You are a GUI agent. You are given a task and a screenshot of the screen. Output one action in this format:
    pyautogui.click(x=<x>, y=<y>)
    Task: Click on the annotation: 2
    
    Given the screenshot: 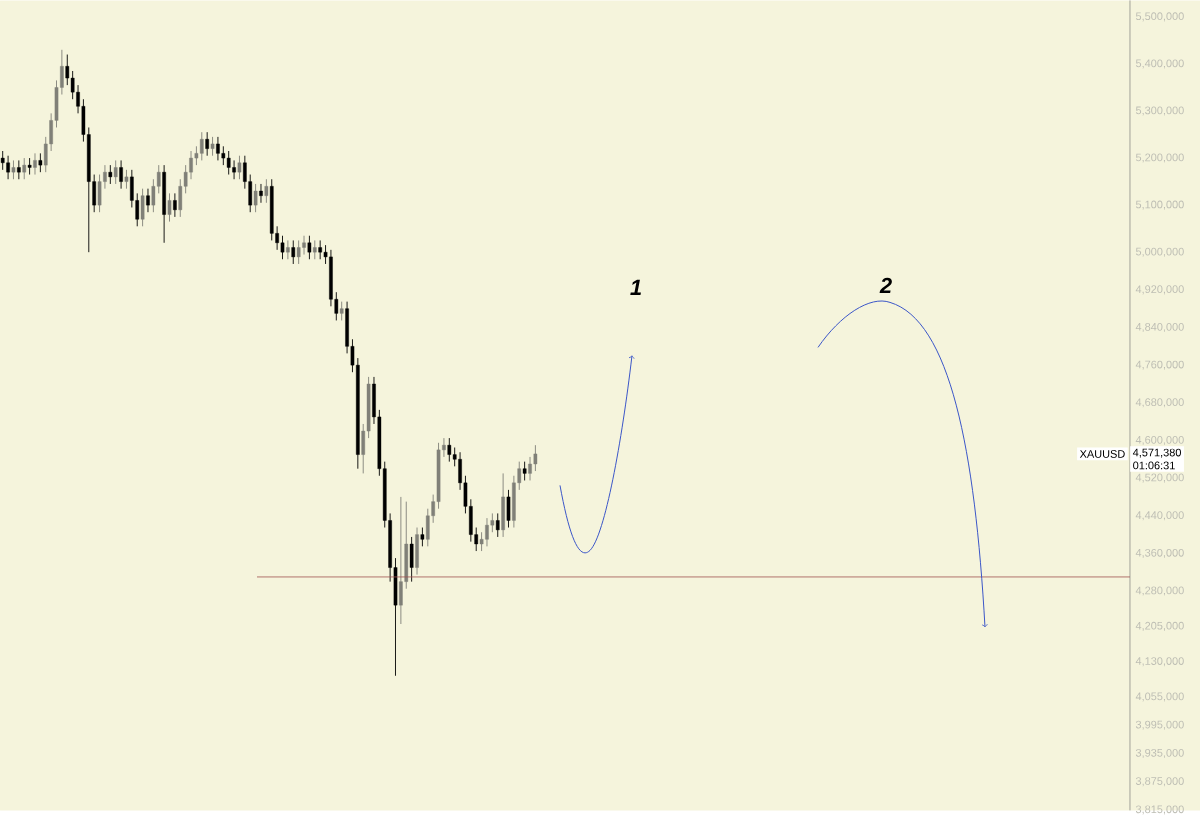 What is the action you would take?
    pyautogui.click(x=885, y=285)
    